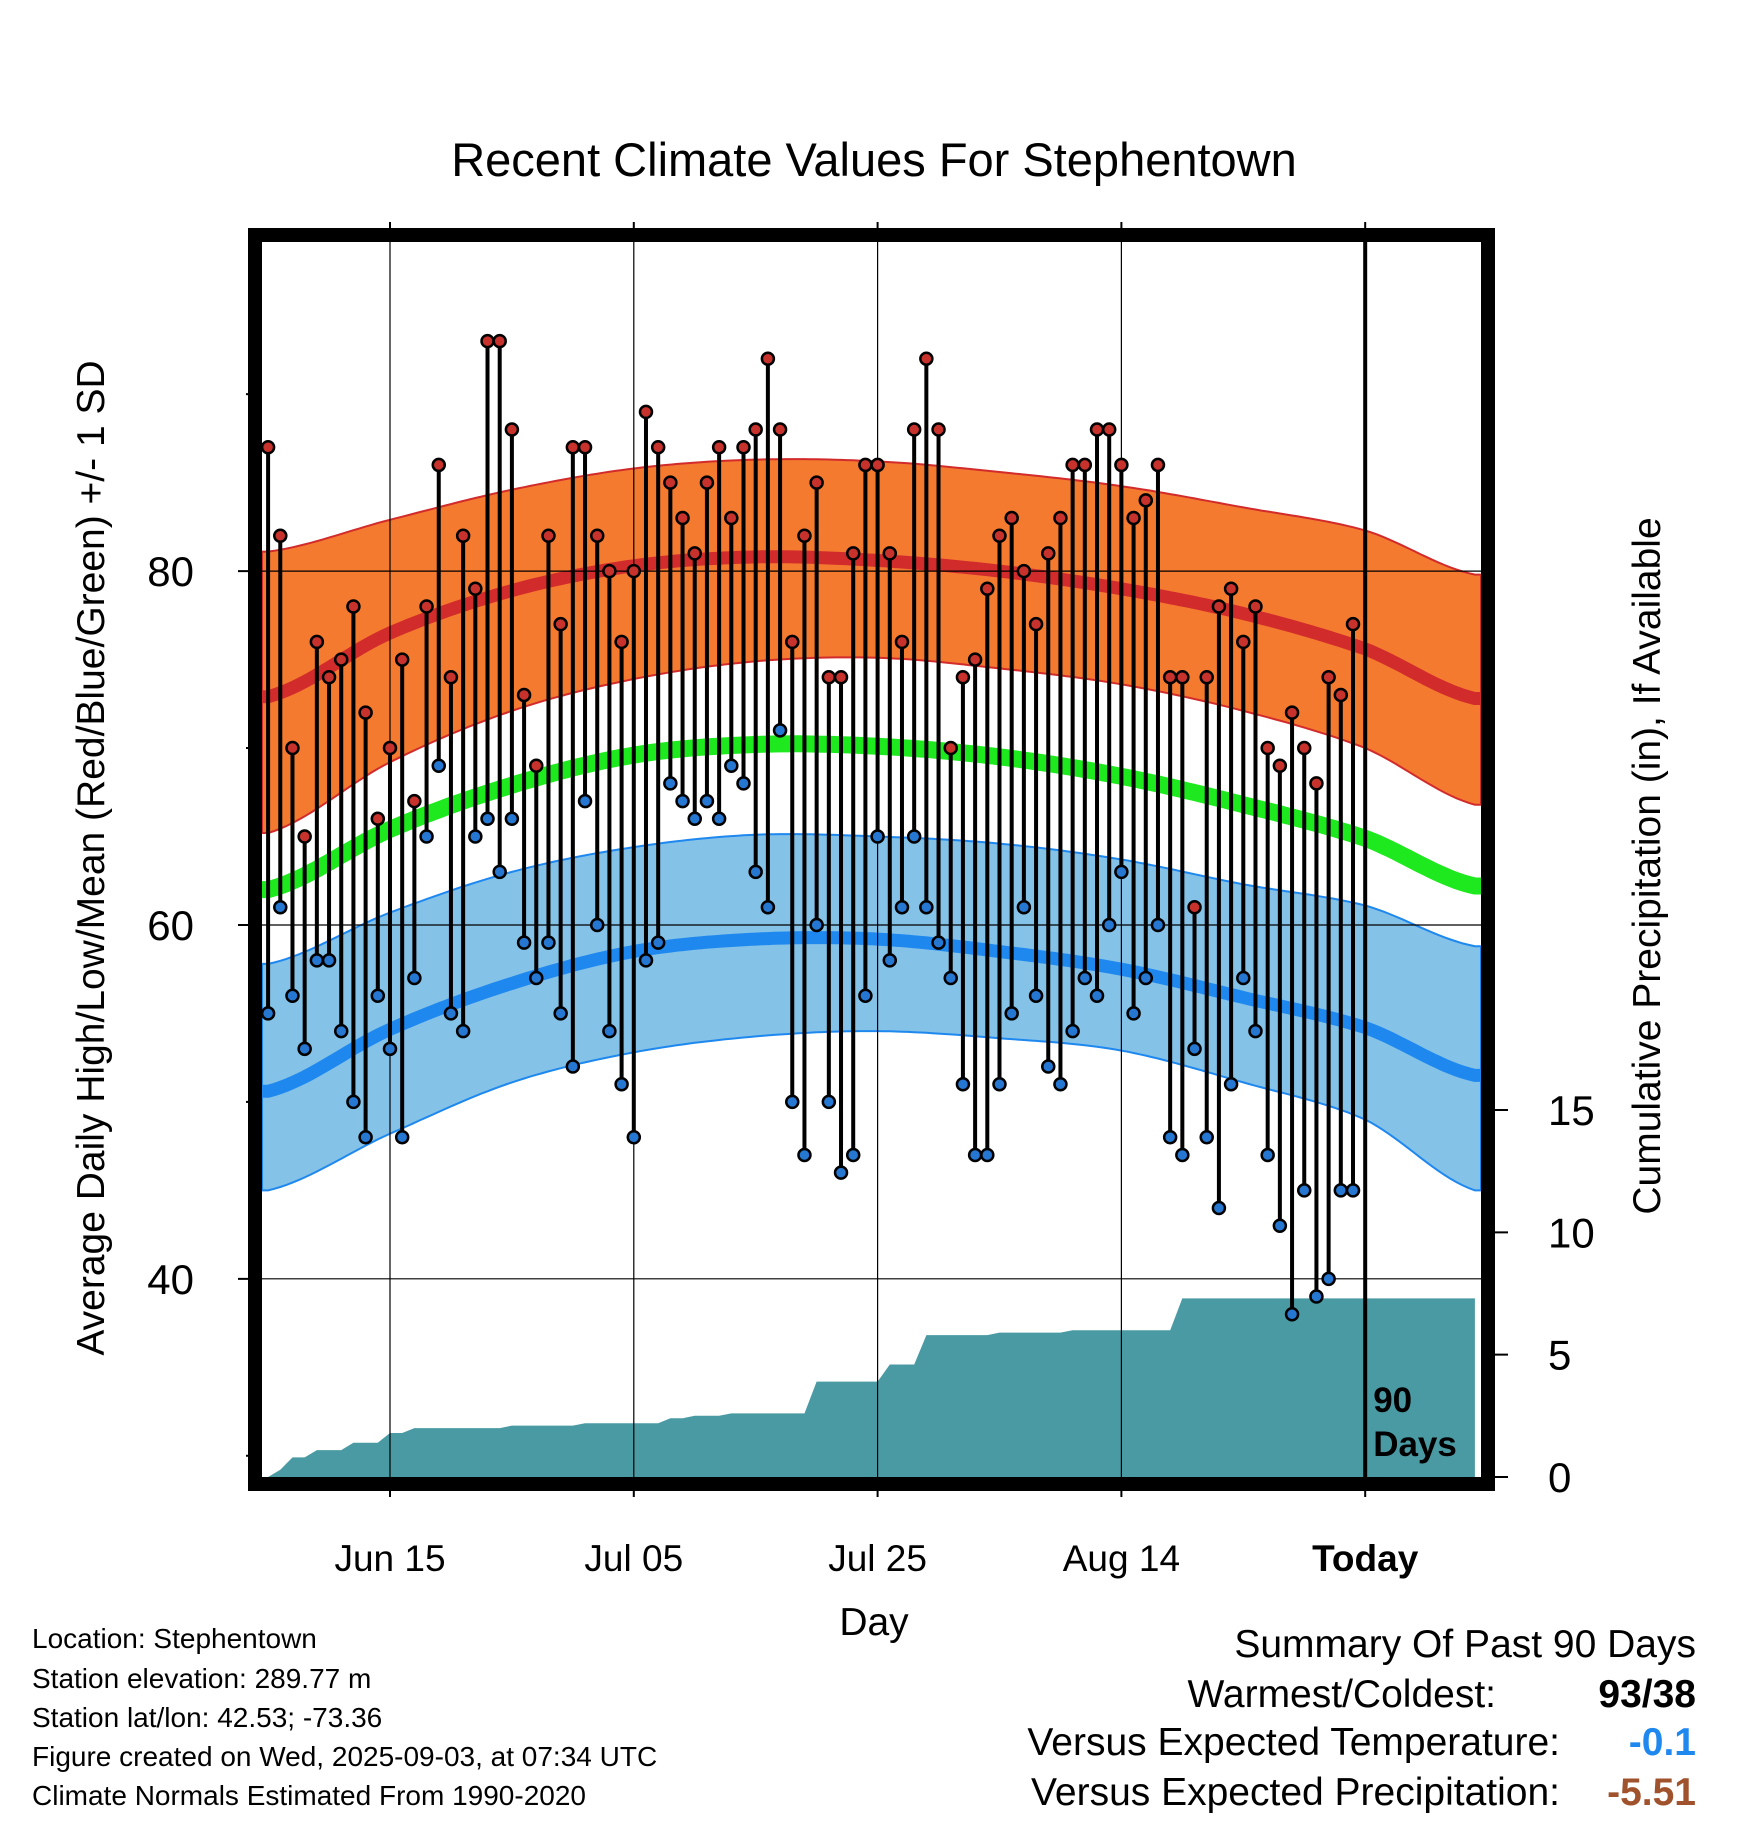 This screenshot has height=1828, width=1748. Describe the element at coordinates (1365, 1558) in the screenshot. I see `x-tick-label: Today` at that location.